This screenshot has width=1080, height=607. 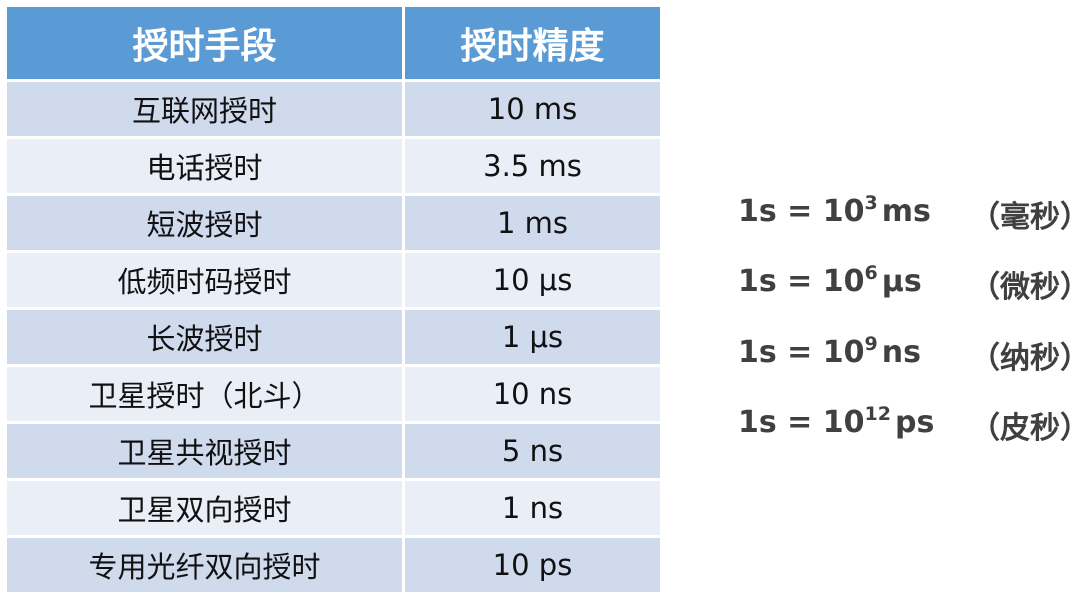 What do you see at coordinates (204, 451) in the screenshot?
I see `method-cell: 卫星共视授时` at bounding box center [204, 451].